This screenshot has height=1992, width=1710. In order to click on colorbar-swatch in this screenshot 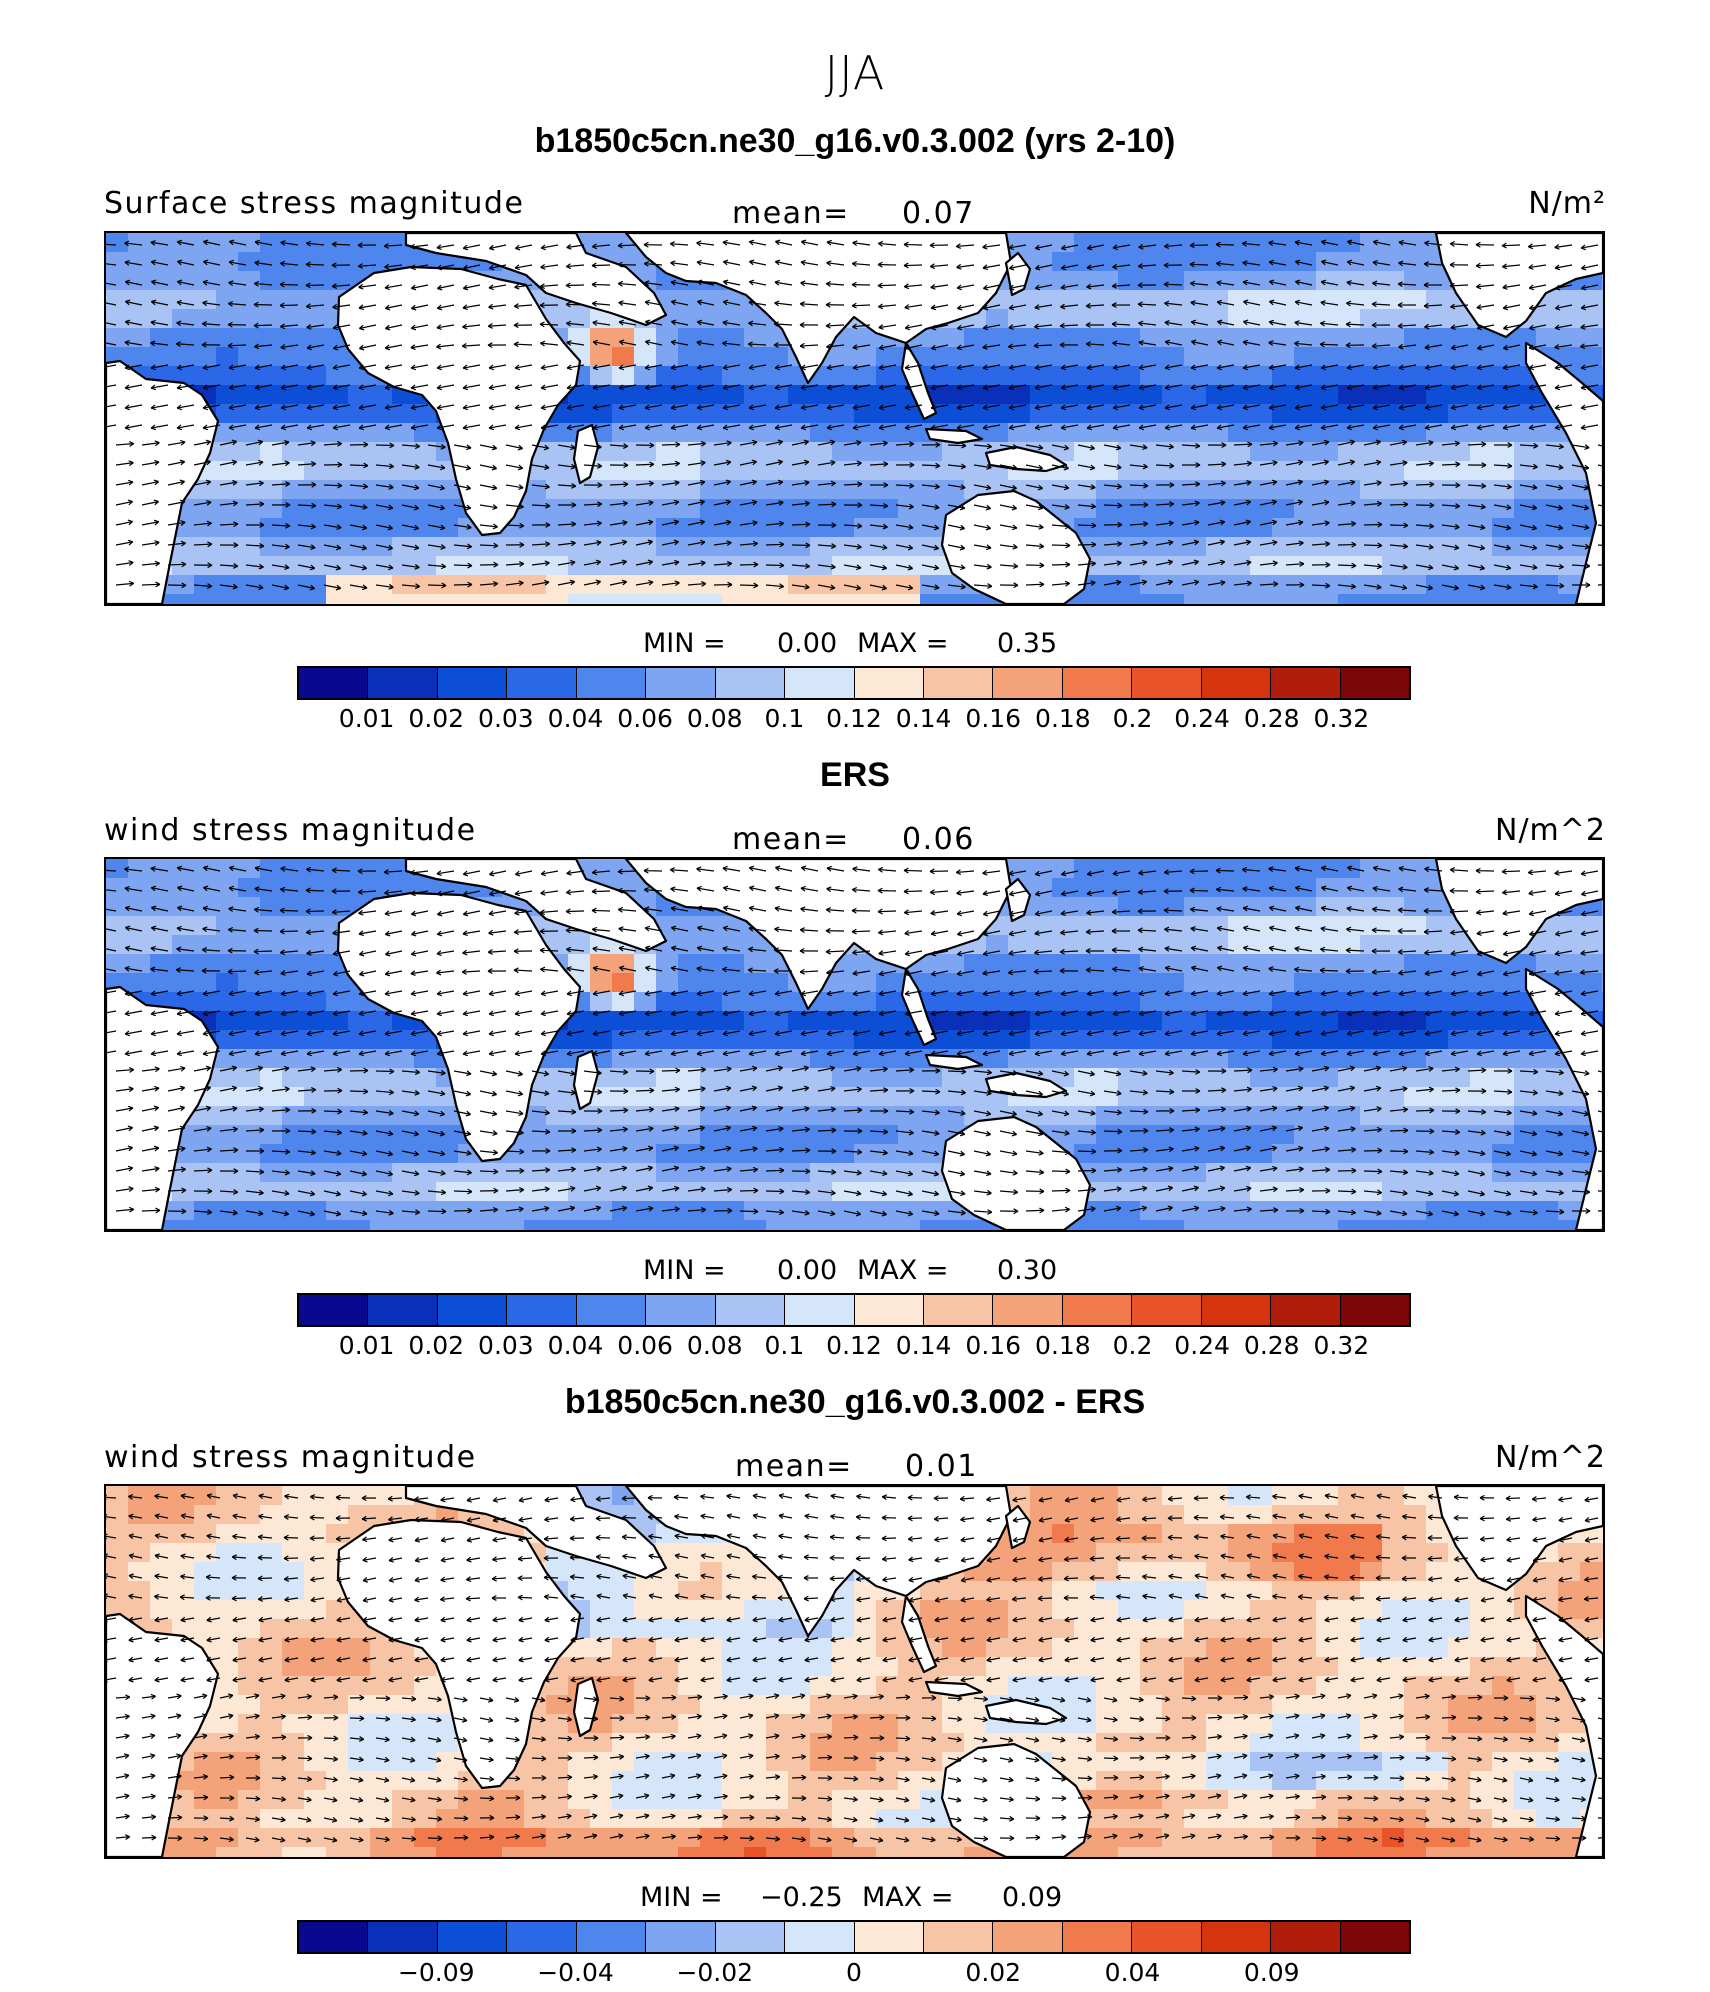, I will do `click(680, 683)`.